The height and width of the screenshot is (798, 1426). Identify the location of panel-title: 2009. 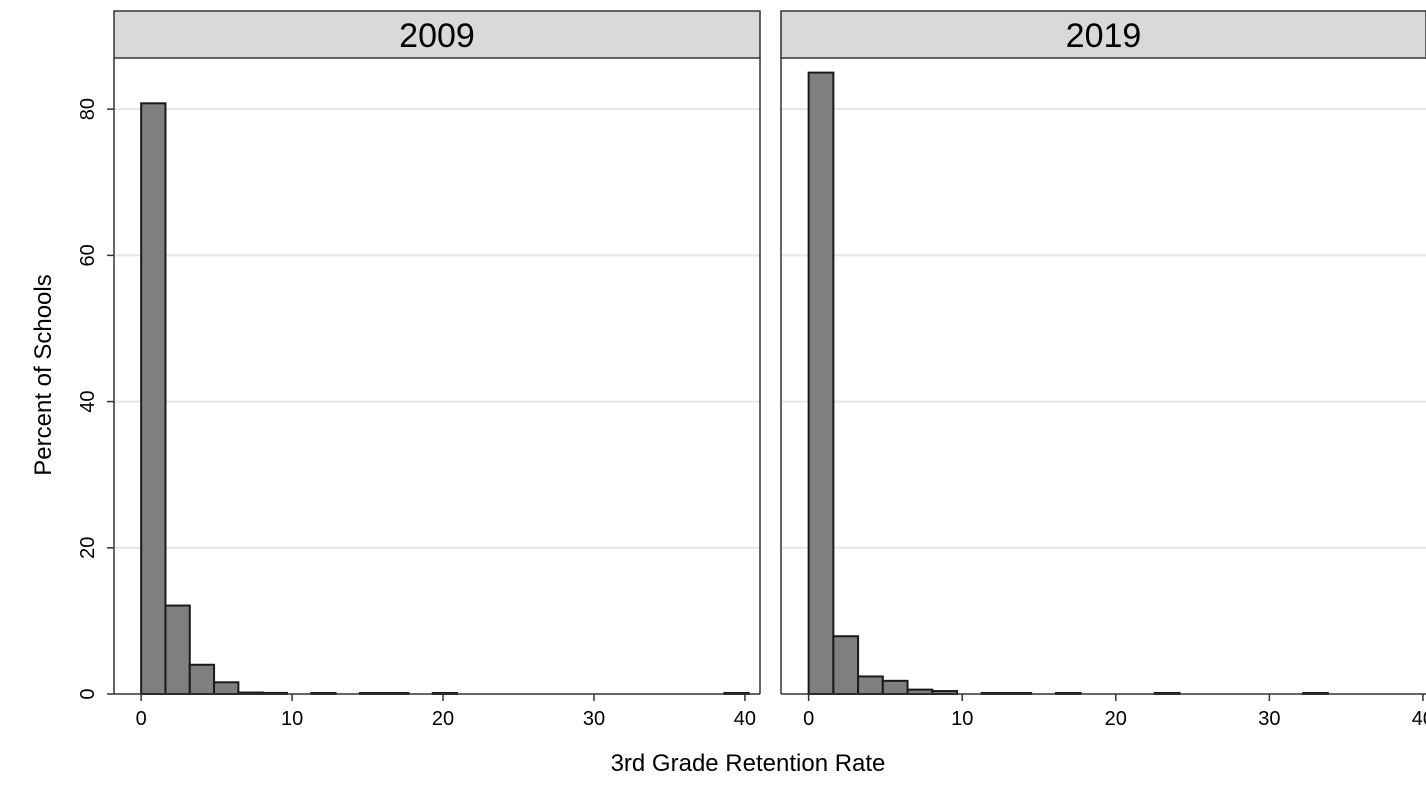
(437, 36).